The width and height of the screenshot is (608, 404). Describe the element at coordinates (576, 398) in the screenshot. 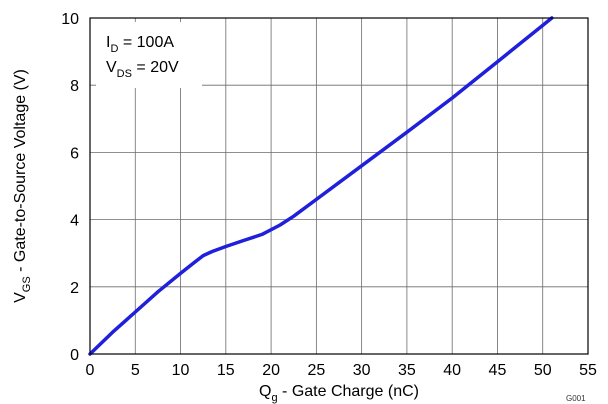

I see `figure-code: G001` at that location.